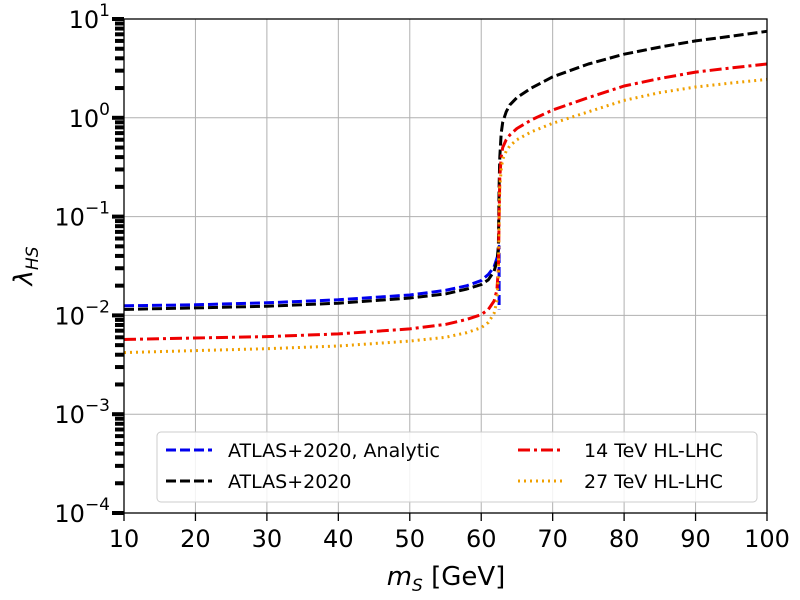  What do you see at coordinates (417, 586) in the screenshot?
I see `x-axis-title-sub: S` at bounding box center [417, 586].